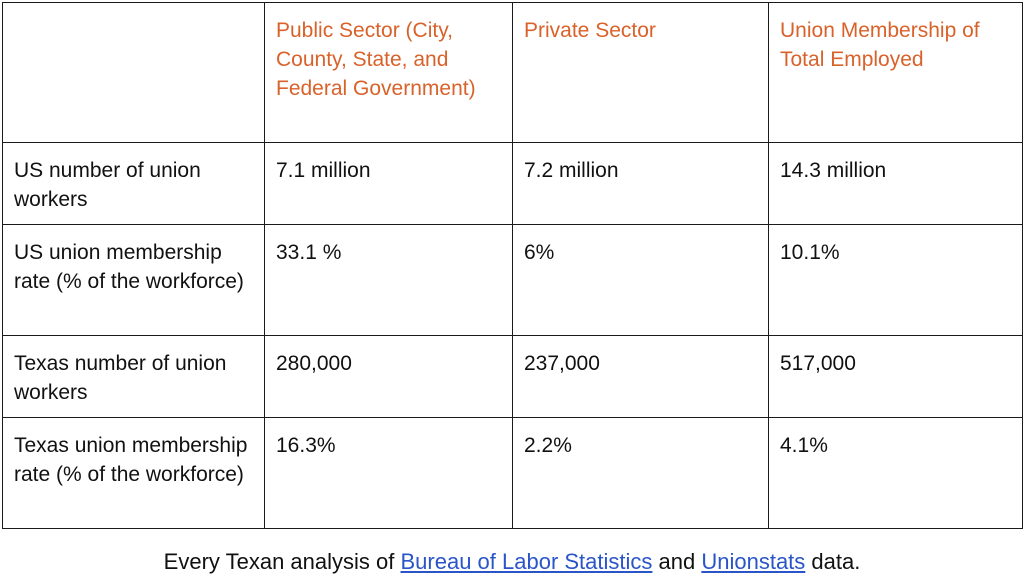 The height and width of the screenshot is (580, 1024). I want to click on table-cell: 33.1 %, so click(388, 280).